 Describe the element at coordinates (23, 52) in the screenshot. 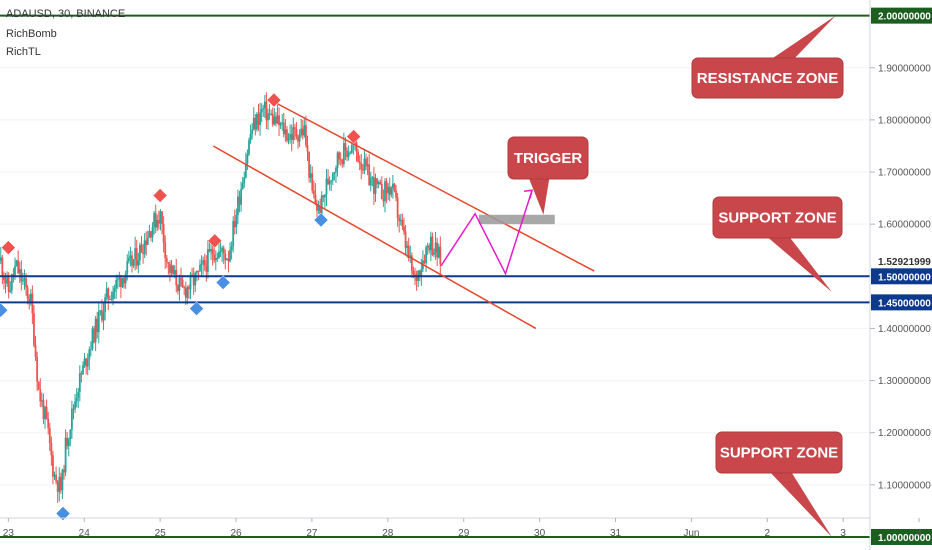

I see `indicator-richtl: RichTL` at that location.